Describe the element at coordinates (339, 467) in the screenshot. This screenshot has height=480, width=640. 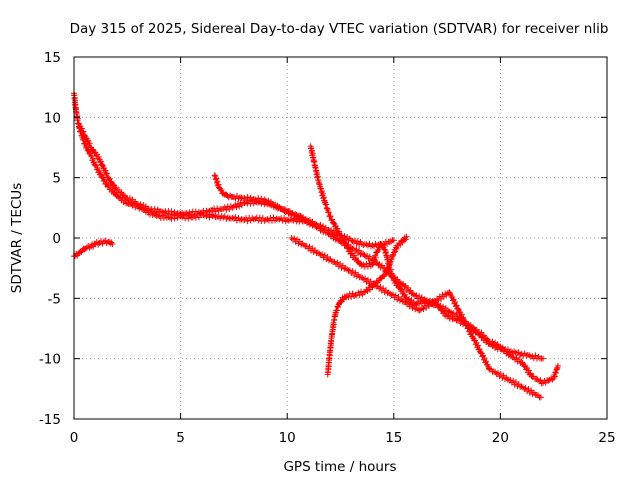
I see `x-axis-label: GPS time / hours` at that location.